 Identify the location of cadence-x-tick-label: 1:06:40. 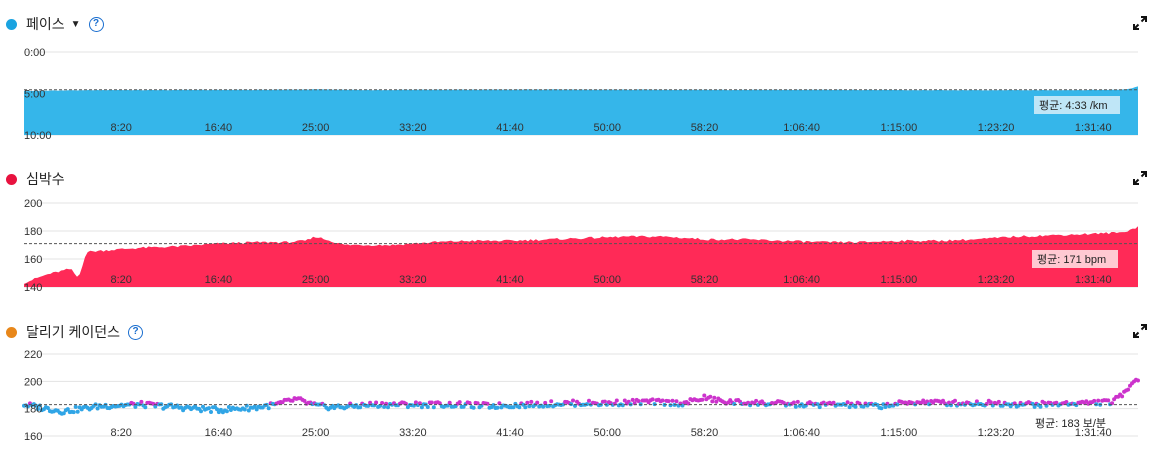
(801, 433).